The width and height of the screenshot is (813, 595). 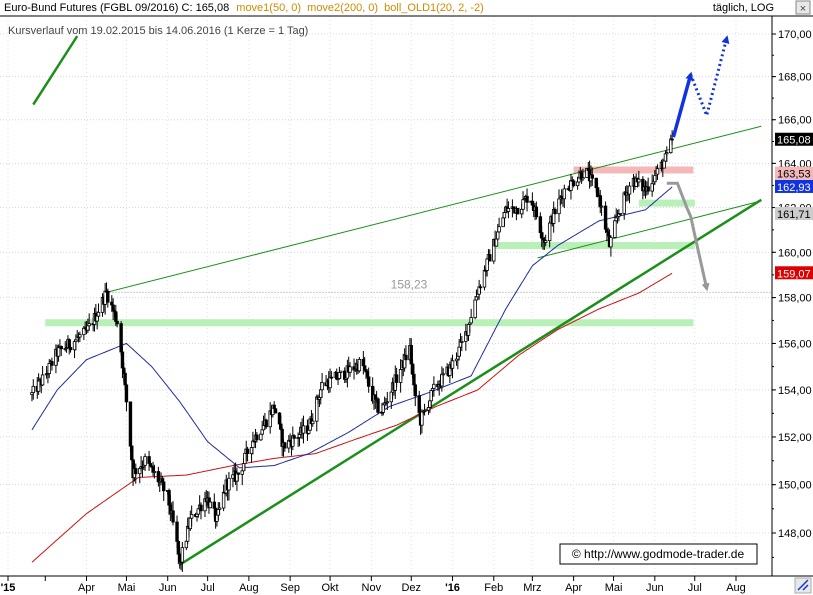 I want to click on x-tick-label: Jul, so click(x=208, y=588).